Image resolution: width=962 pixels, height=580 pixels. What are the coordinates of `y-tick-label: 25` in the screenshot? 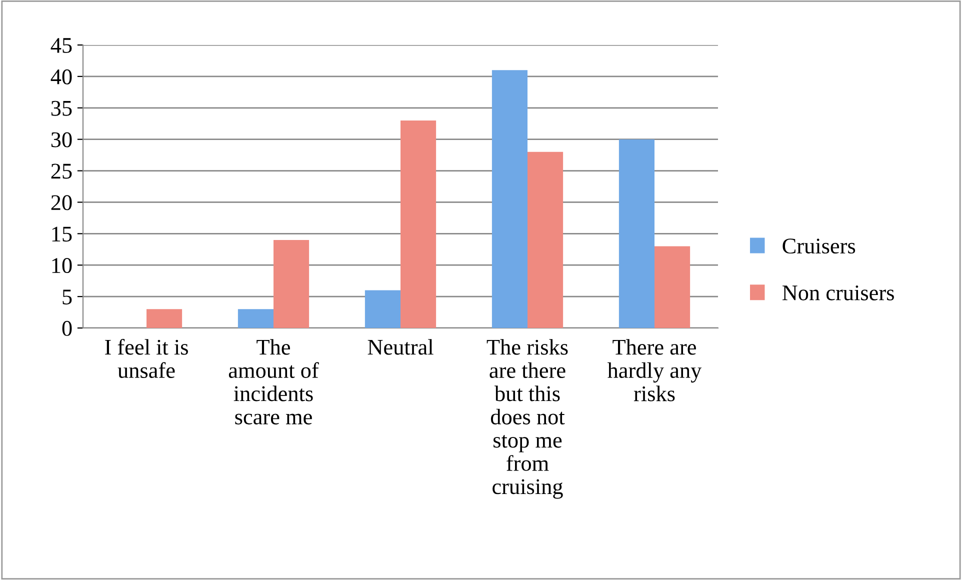 It's located at (61, 171).